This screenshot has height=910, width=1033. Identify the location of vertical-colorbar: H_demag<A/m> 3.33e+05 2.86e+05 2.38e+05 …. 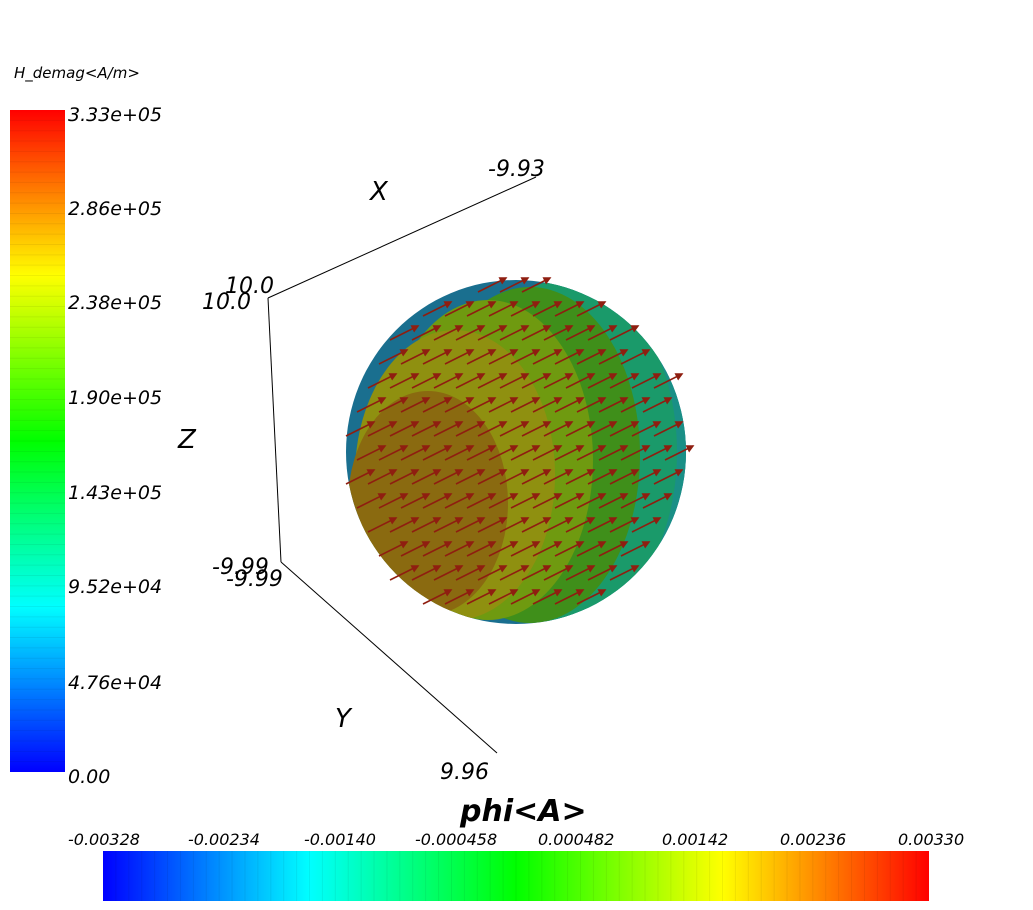
(86, 426).